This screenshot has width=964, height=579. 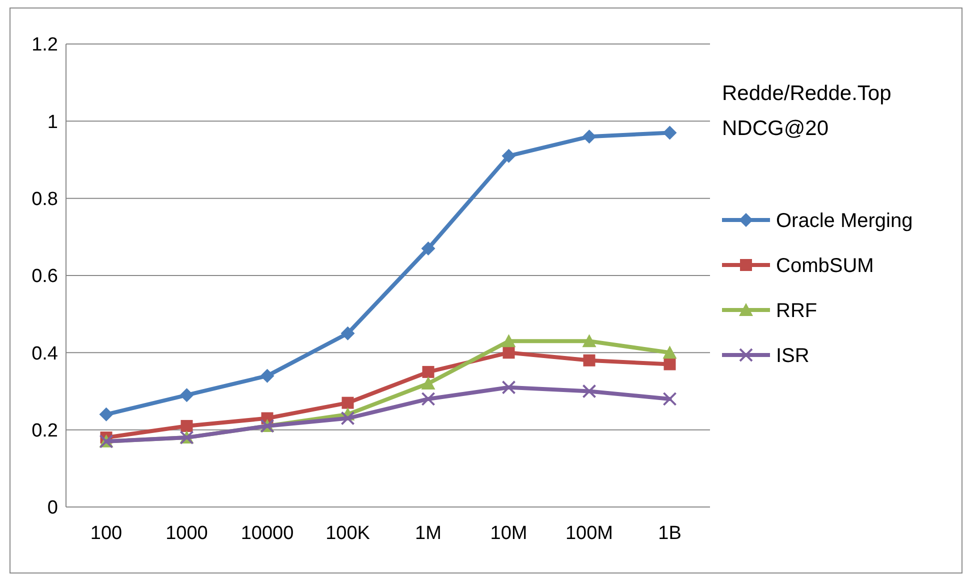 I want to click on legend-label: CombSUM, so click(x=825, y=266).